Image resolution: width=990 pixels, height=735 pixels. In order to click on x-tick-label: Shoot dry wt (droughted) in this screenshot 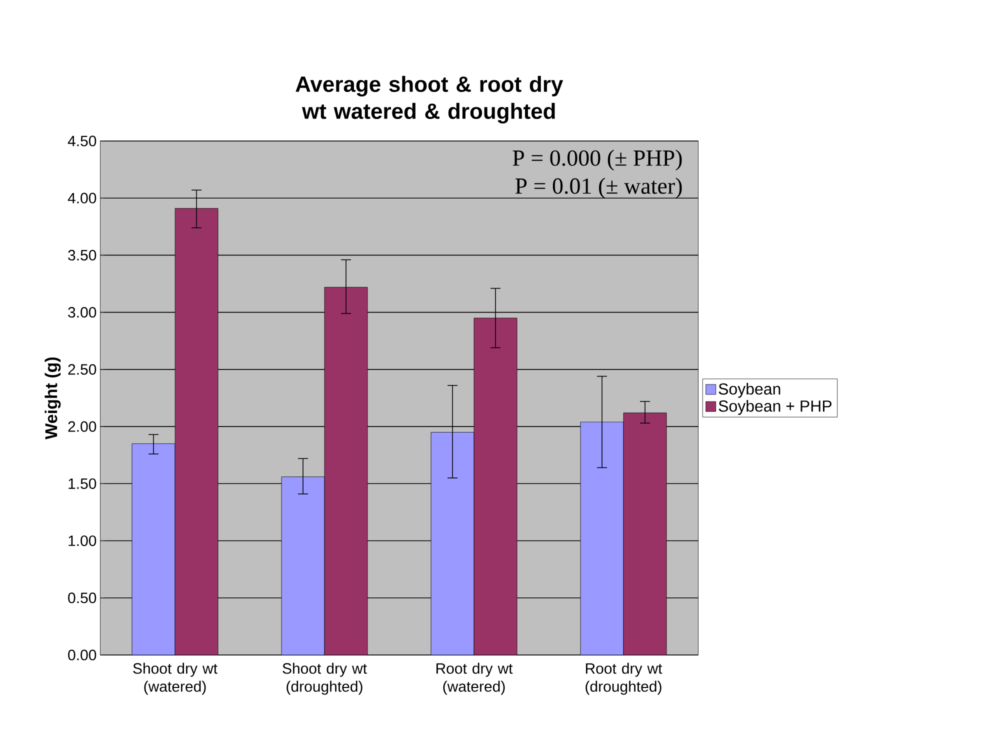, I will do `click(324, 678)`.